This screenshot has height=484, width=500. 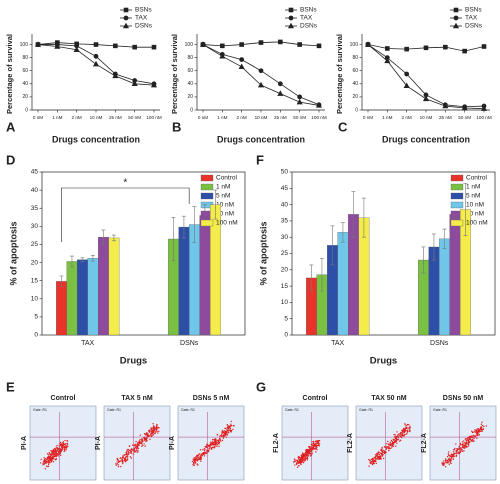 I want to click on y-tick-label: 15, so click(x=285, y=286).